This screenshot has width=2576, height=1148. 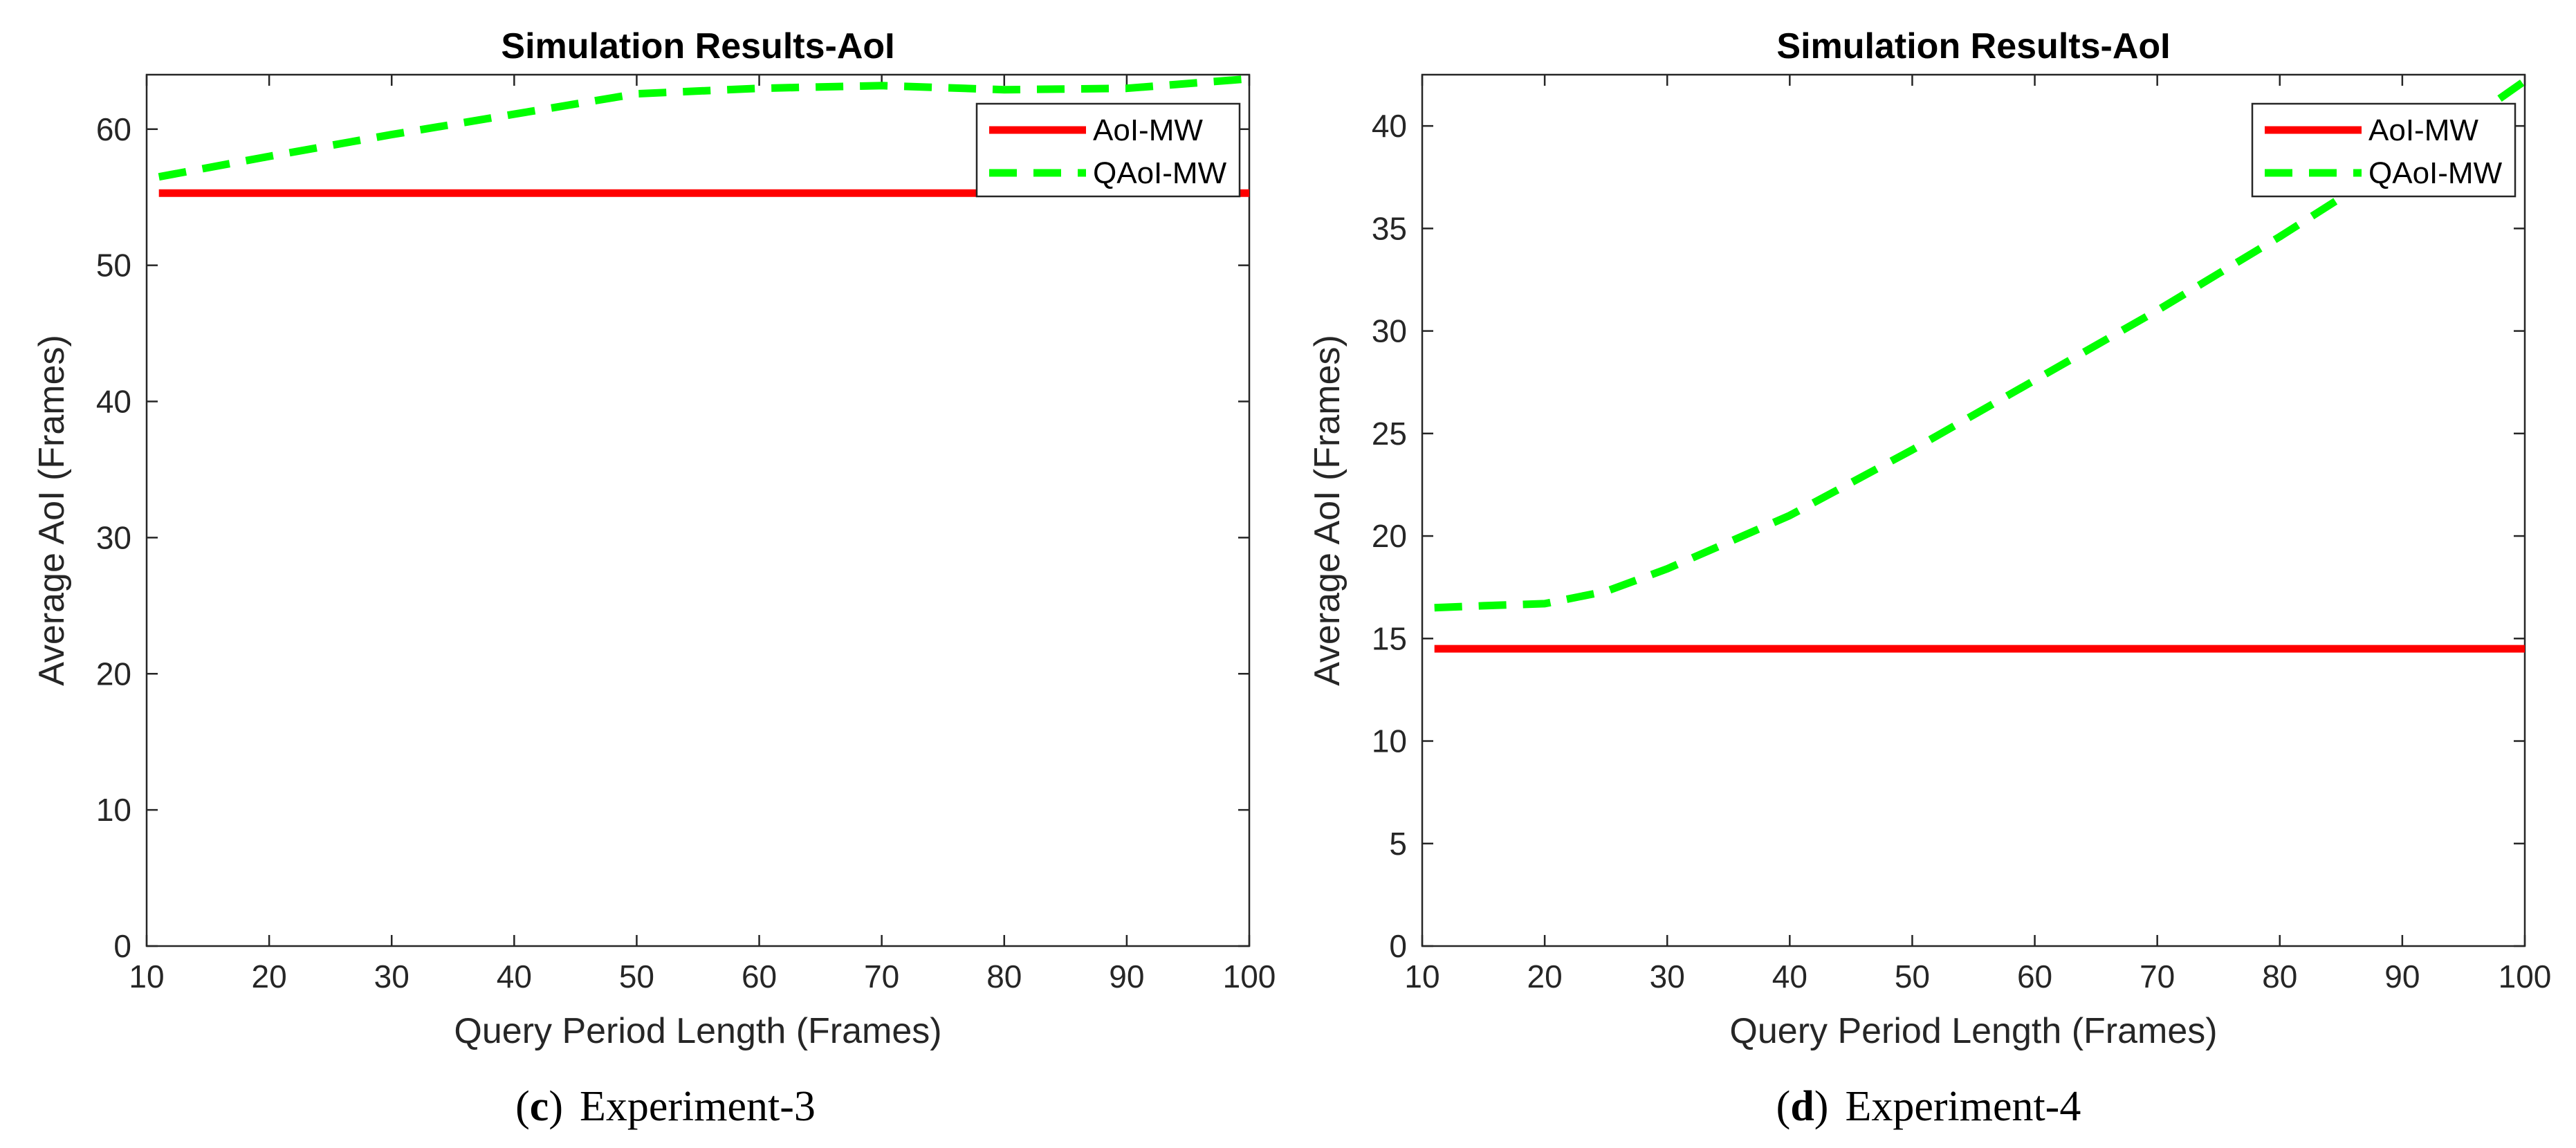 What do you see at coordinates (1389, 638) in the screenshot?
I see `y-tick-label: 15` at bounding box center [1389, 638].